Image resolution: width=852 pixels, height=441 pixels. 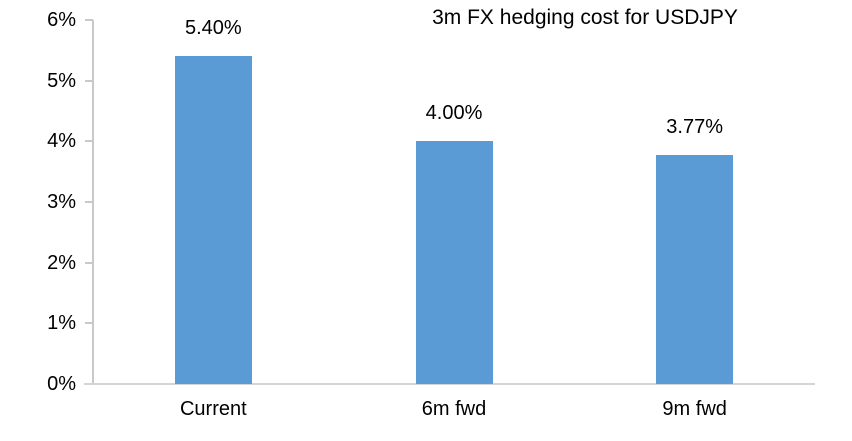 What do you see at coordinates (454, 262) in the screenshot?
I see `bar-6m-fwd` at bounding box center [454, 262].